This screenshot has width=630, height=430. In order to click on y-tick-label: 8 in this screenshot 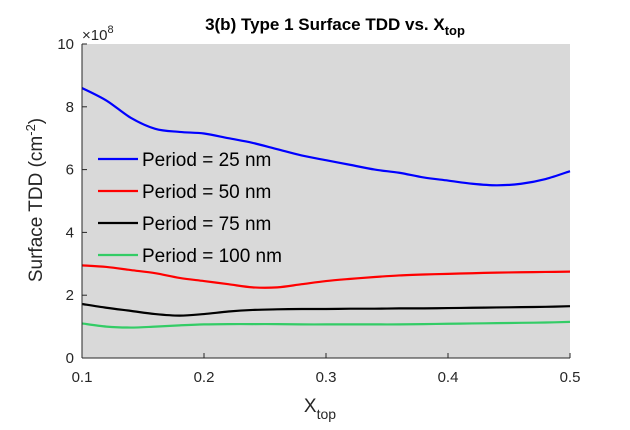, I will do `click(70, 107)`.